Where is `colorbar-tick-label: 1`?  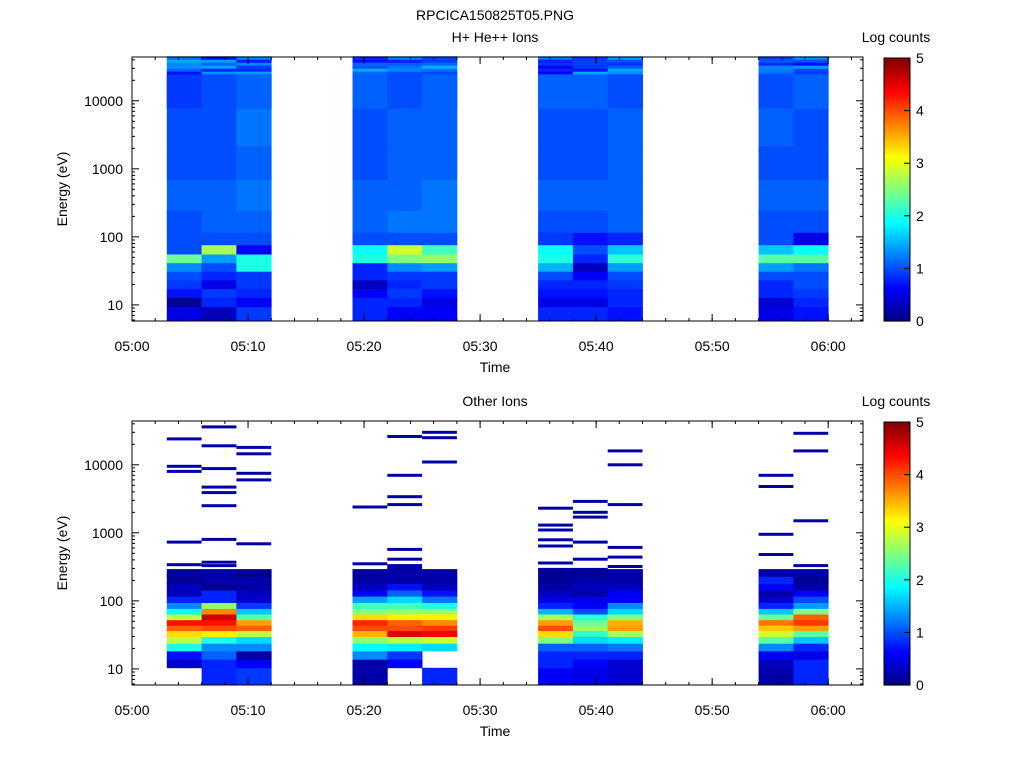
colorbar-tick-label: 1 is located at coordinates (920, 632).